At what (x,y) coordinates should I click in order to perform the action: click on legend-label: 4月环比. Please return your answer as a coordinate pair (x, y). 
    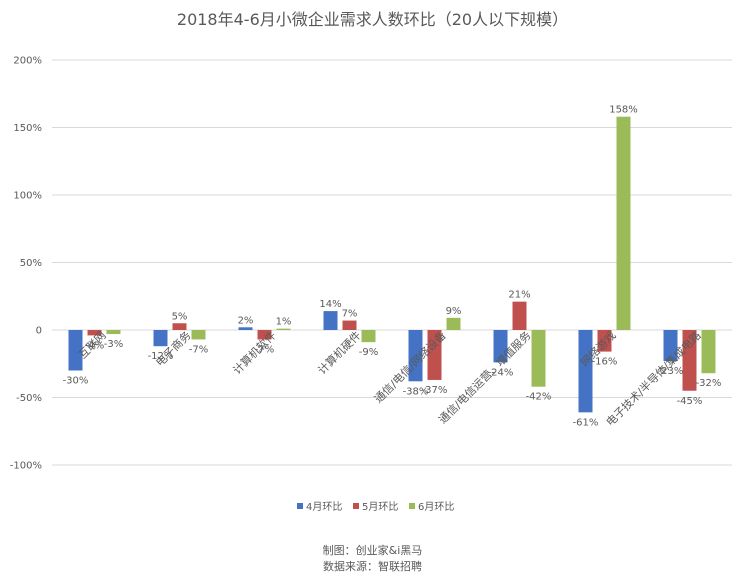
    Looking at the image, I should click on (324, 507).